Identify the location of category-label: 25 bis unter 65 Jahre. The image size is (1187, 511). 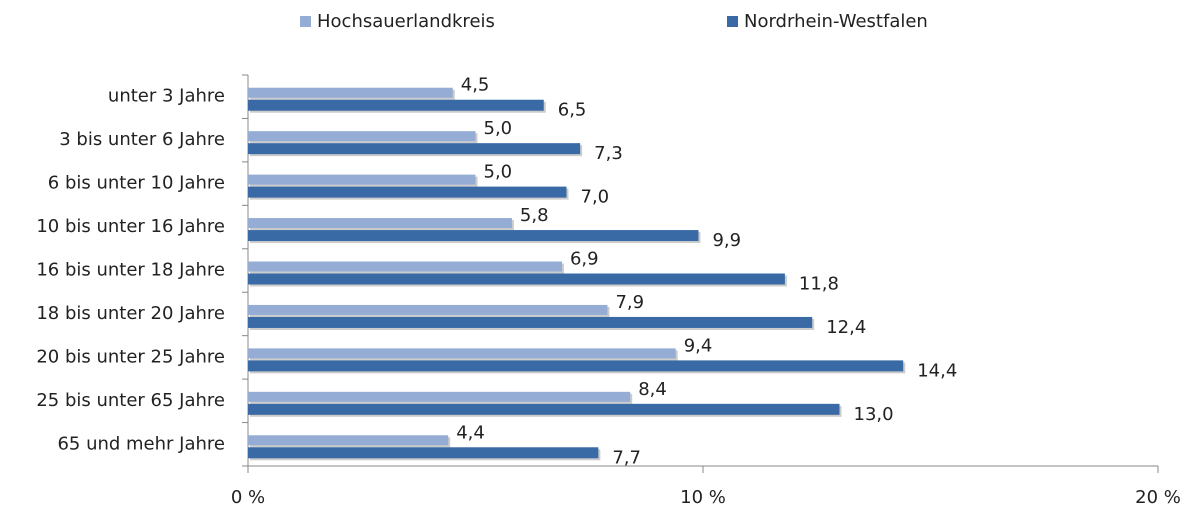
(130, 400).